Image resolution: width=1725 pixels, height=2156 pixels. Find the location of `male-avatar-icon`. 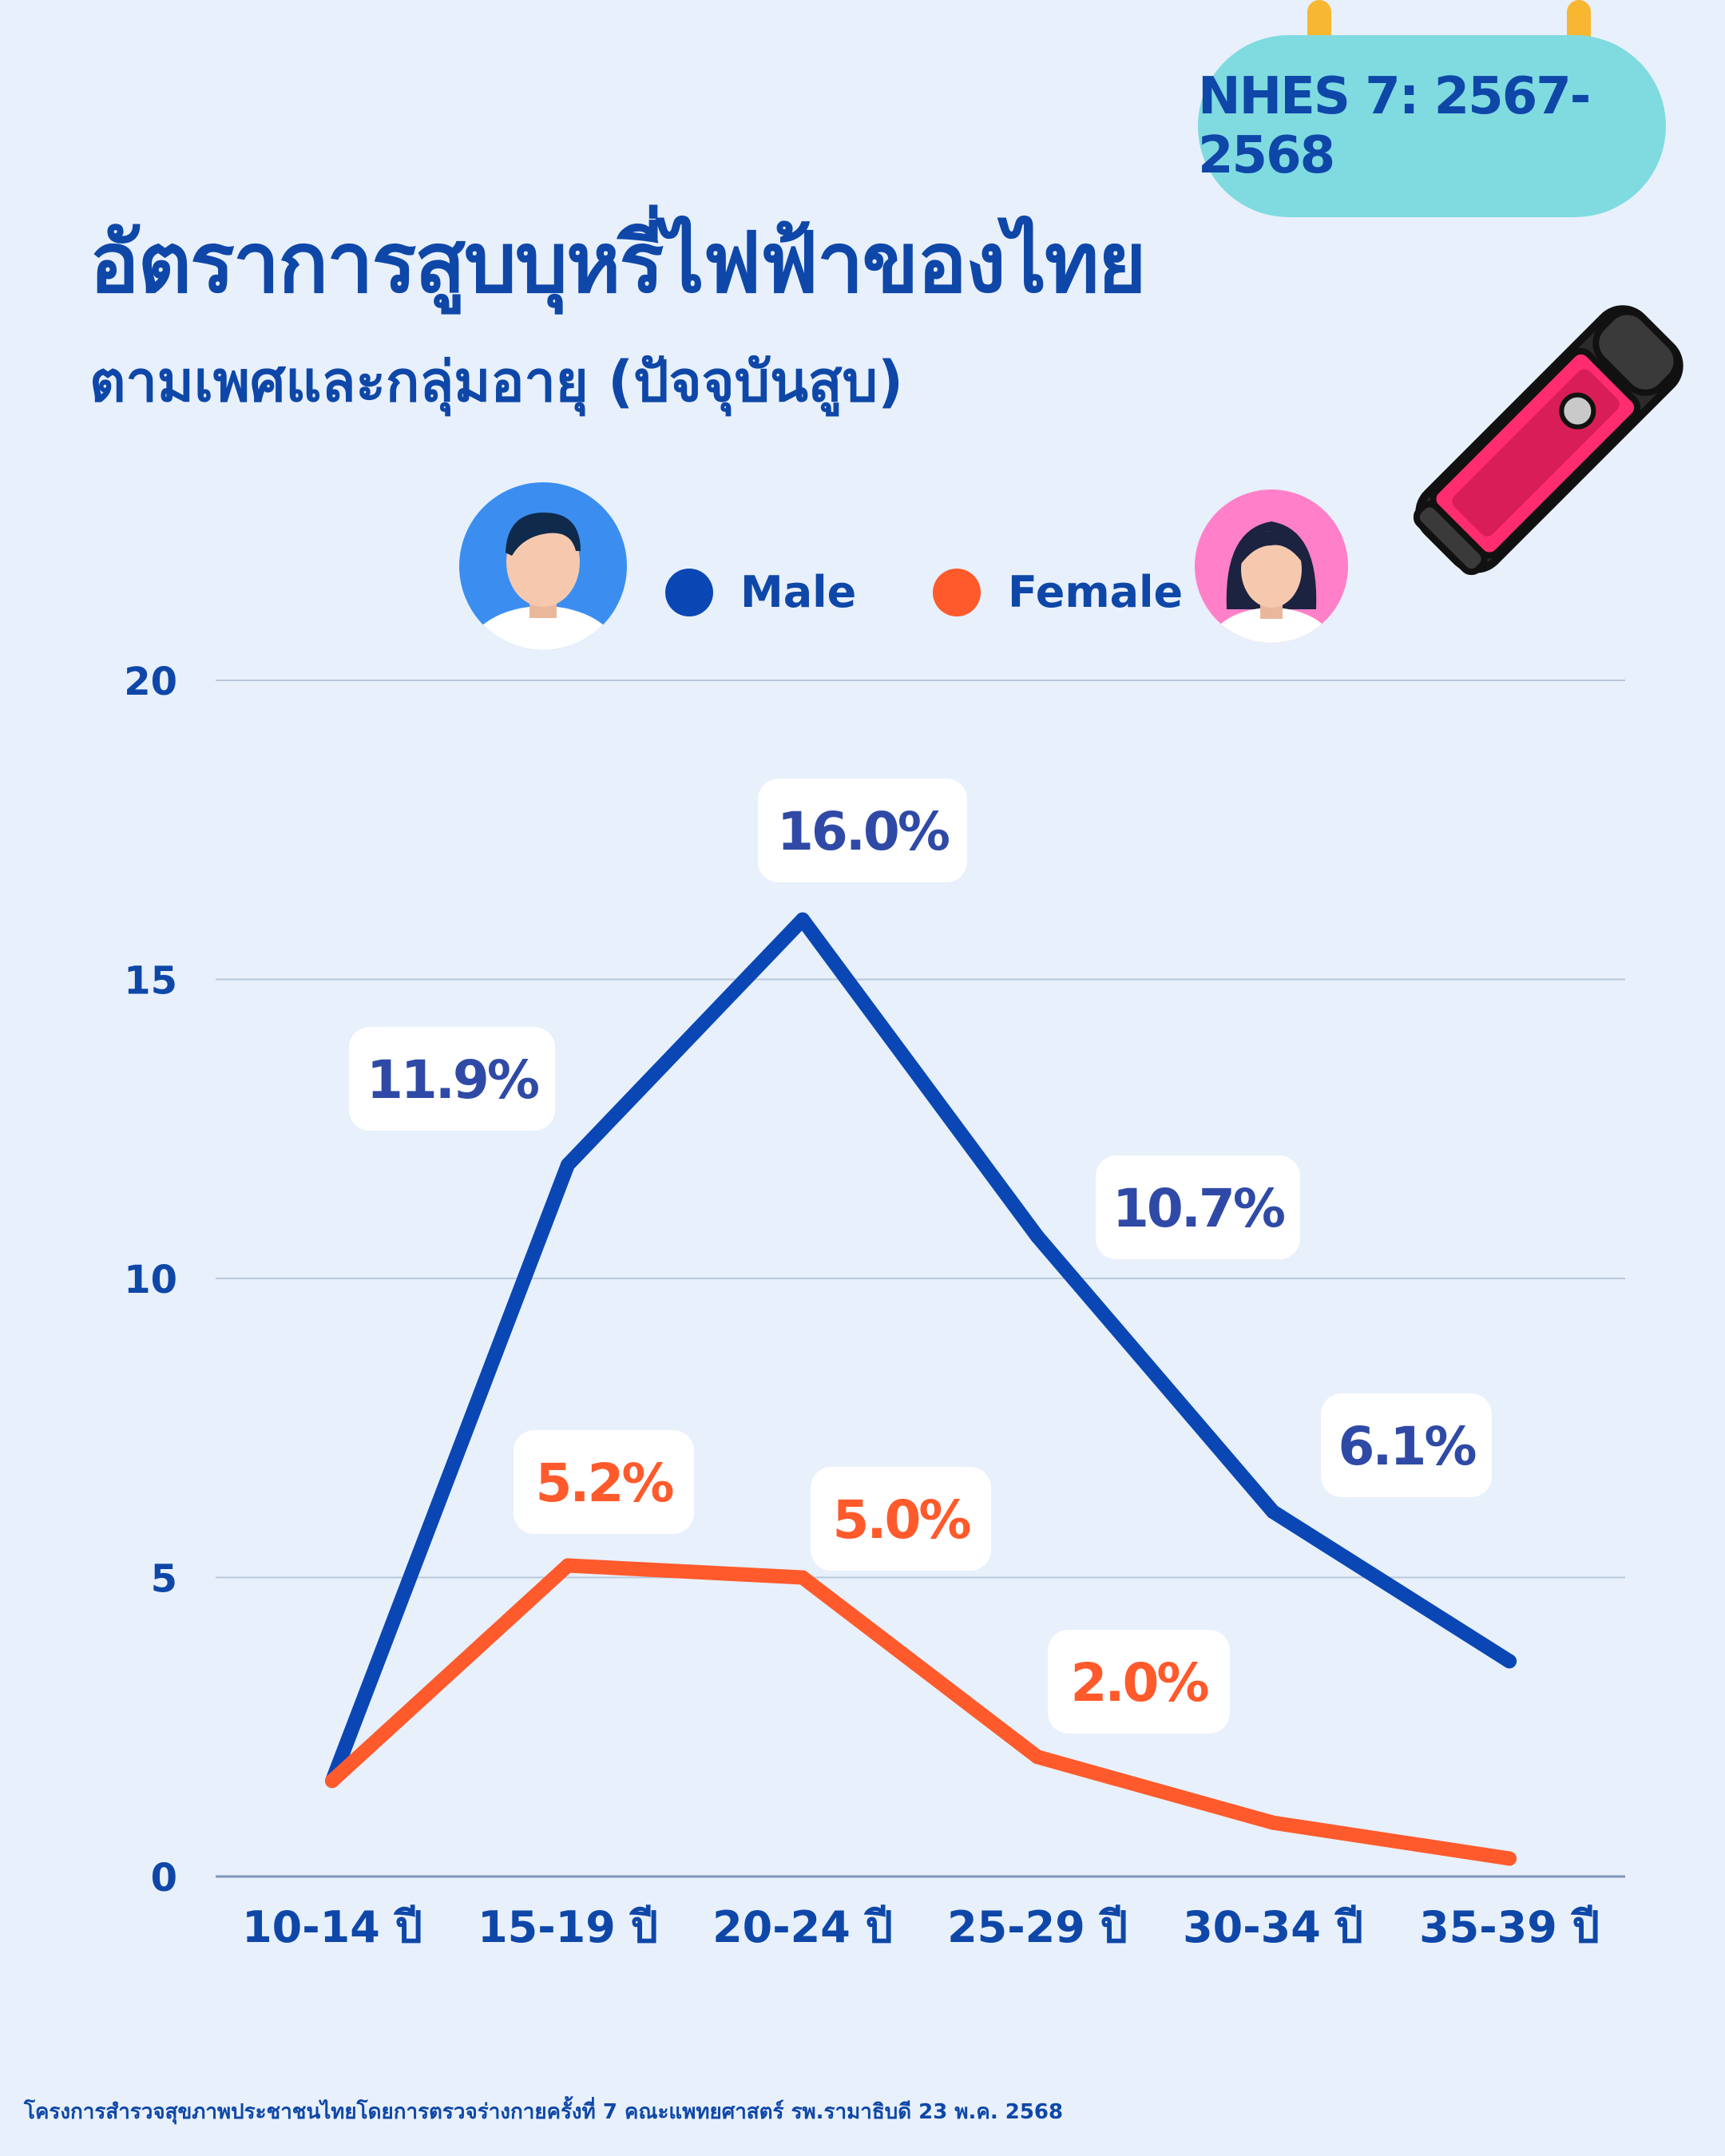

male-avatar-icon is located at coordinates (543, 566).